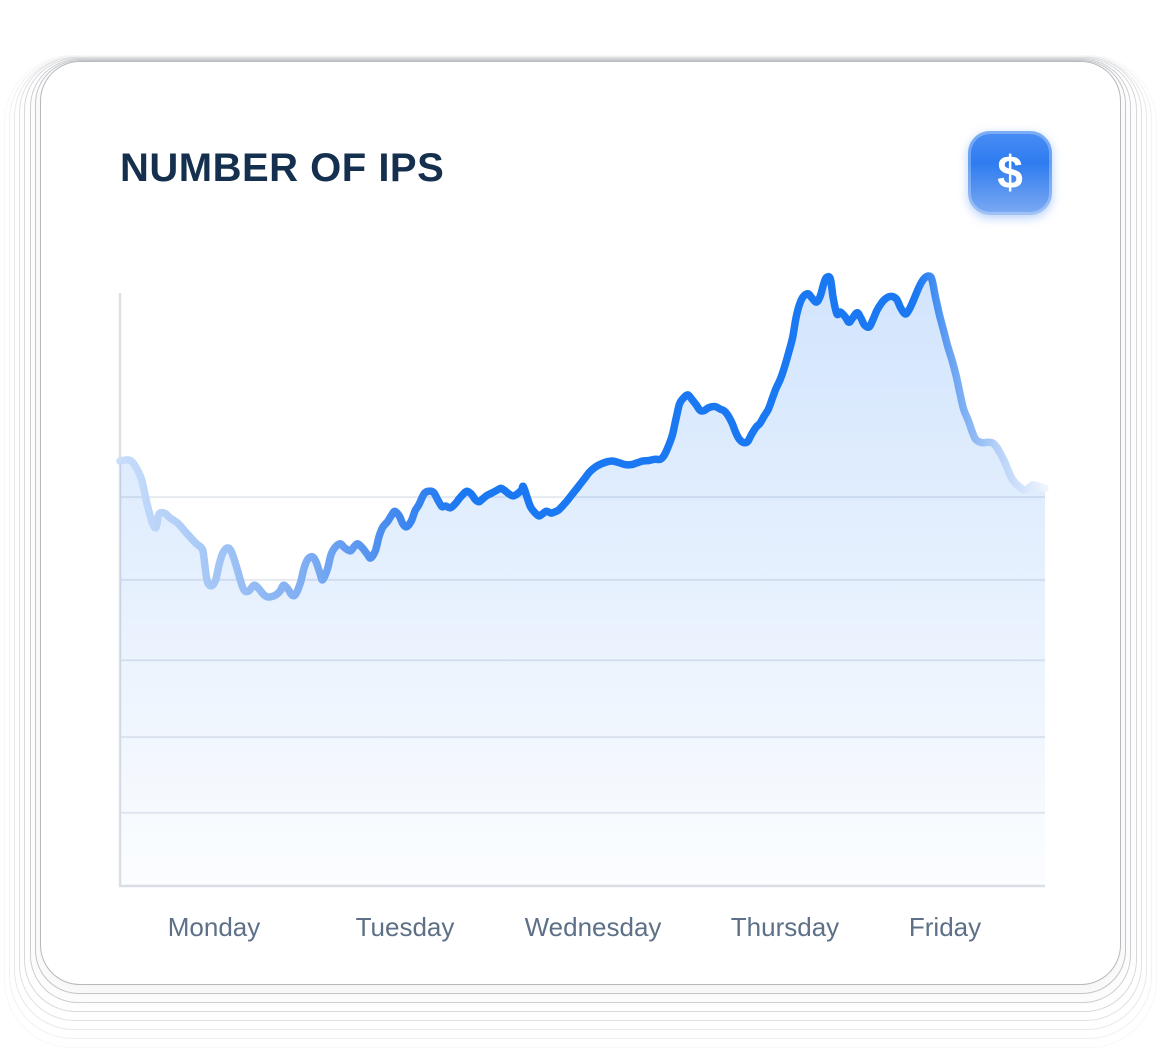 The width and height of the screenshot is (1160, 1058). Describe the element at coordinates (945, 927) in the screenshot. I see `x-axis-label-friday: Friday` at that location.